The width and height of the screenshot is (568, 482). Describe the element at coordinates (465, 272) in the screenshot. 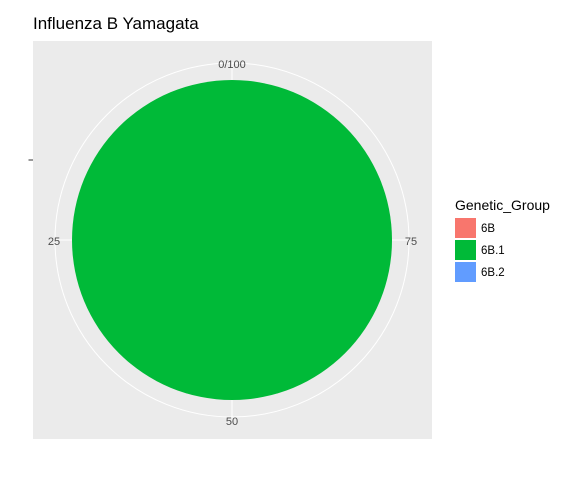

I see `legend-key-6b2` at that location.